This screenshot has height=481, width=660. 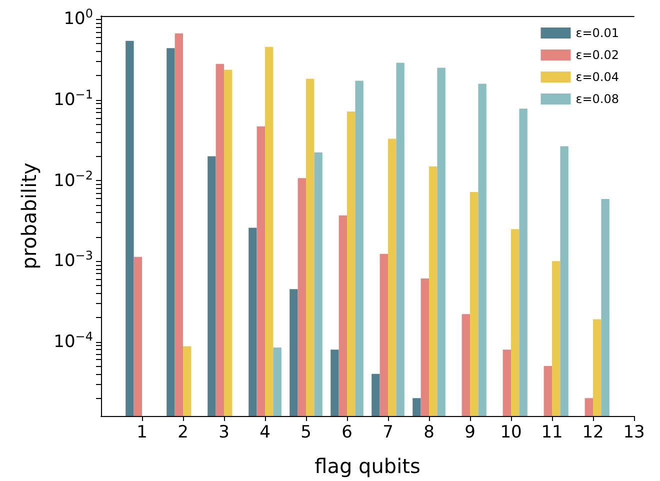 What do you see at coordinates (429, 432) in the screenshot?
I see `x-tick-label: 8` at bounding box center [429, 432].